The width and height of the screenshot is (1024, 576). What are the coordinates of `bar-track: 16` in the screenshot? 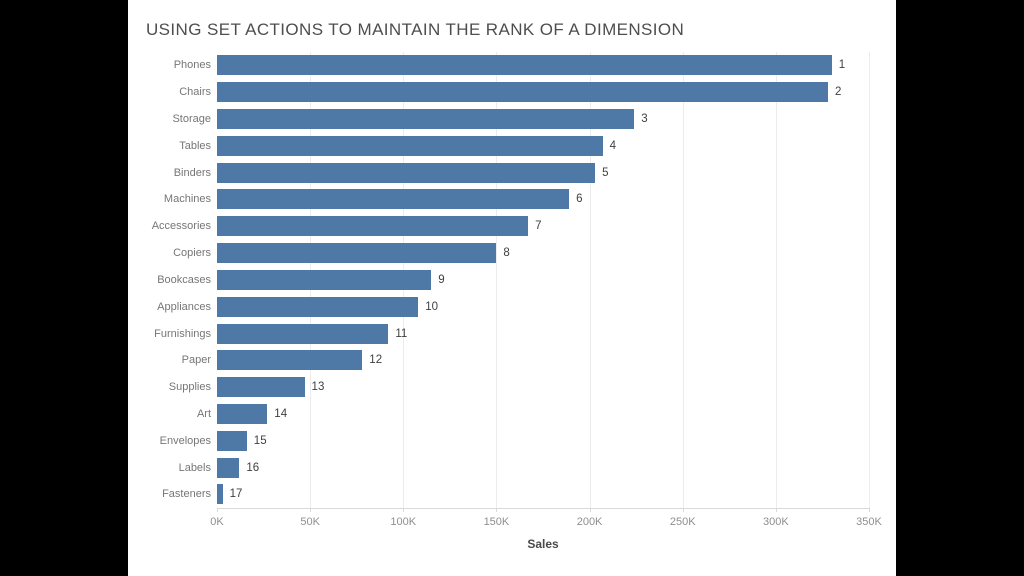 It's located at (543, 467).